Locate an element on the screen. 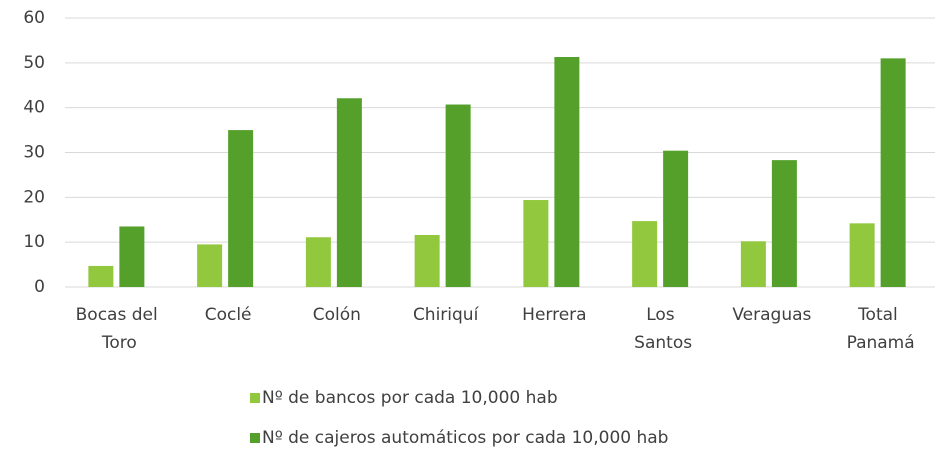  y-tick-label: 50 is located at coordinates (34, 63).